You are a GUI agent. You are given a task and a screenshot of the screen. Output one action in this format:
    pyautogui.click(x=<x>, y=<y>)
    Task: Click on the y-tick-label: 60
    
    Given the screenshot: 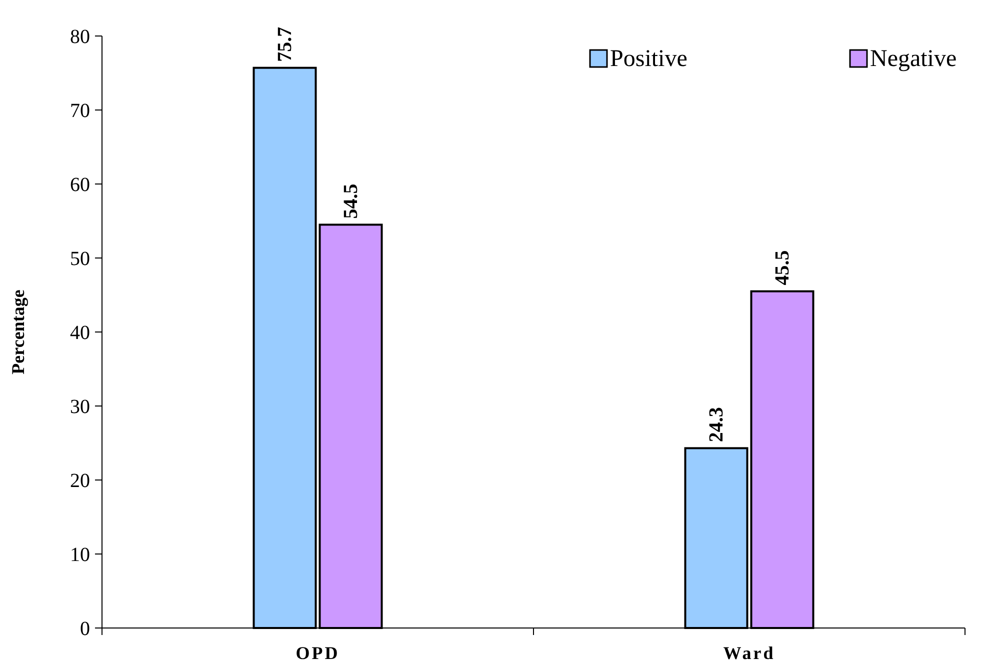 What is the action you would take?
    pyautogui.click(x=80, y=185)
    